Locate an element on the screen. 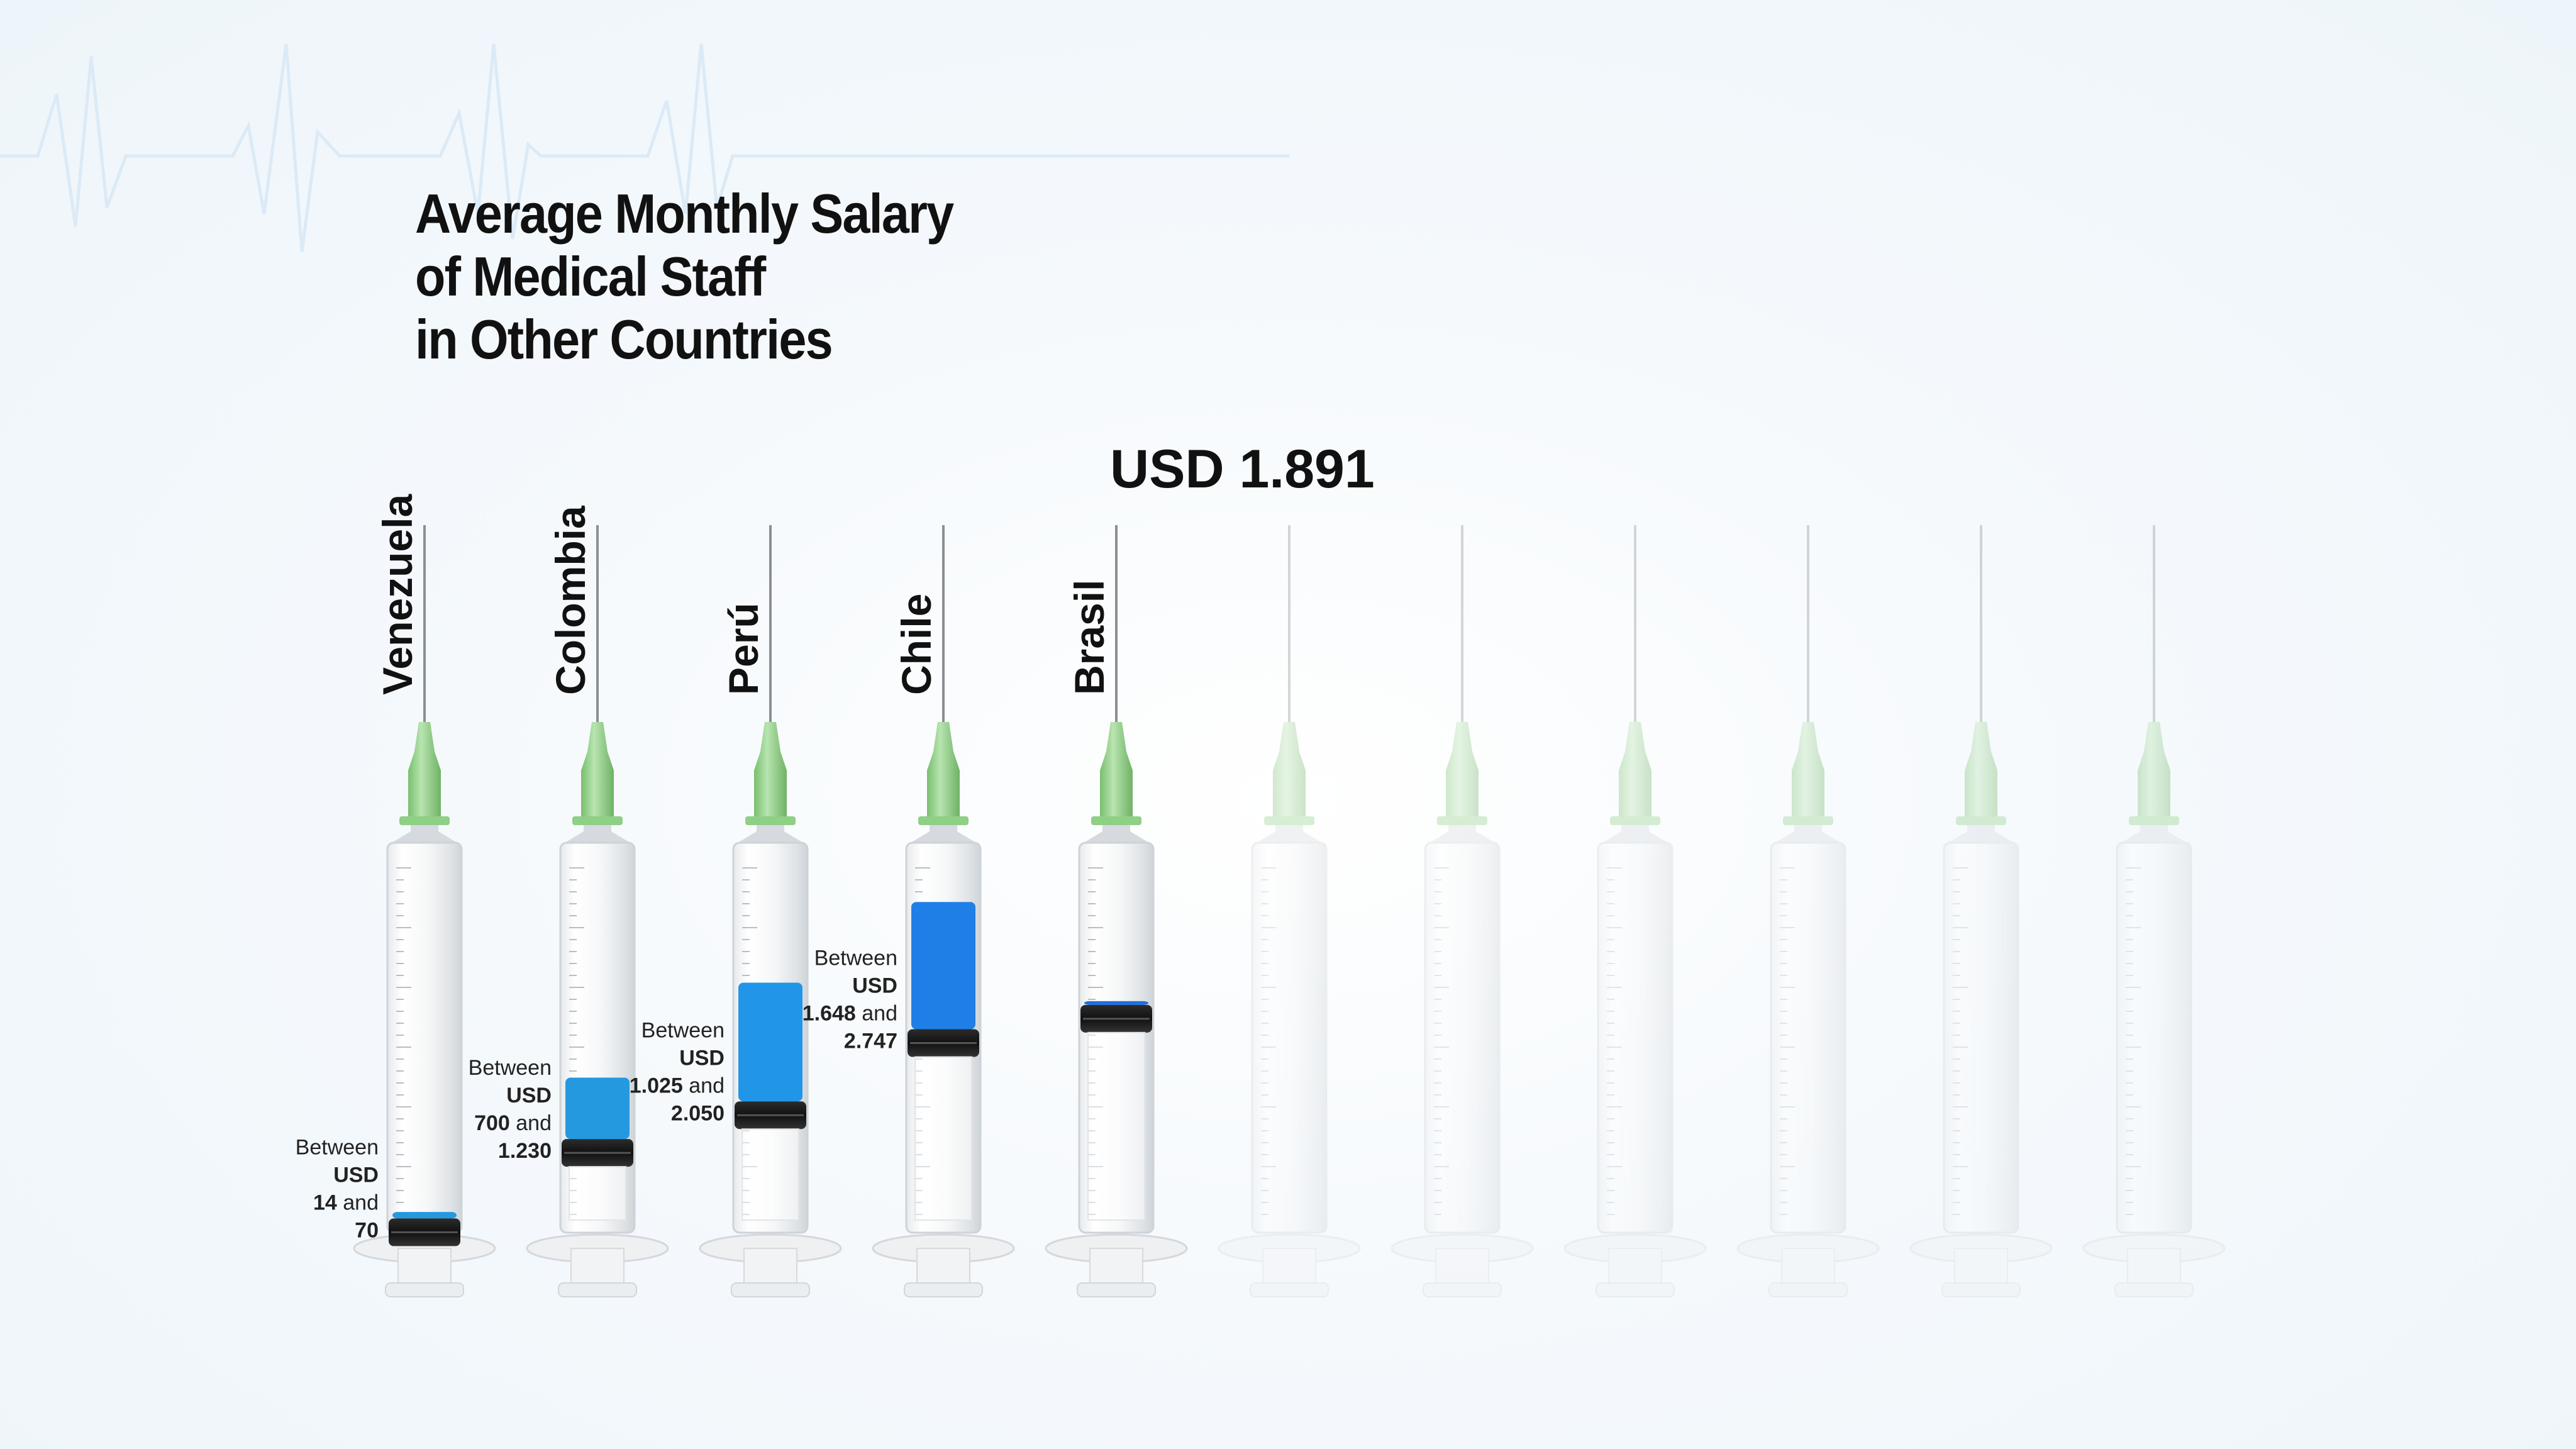 The height and width of the screenshot is (1449, 2576). syringe-5: Brasil is located at coordinates (1116, 911).